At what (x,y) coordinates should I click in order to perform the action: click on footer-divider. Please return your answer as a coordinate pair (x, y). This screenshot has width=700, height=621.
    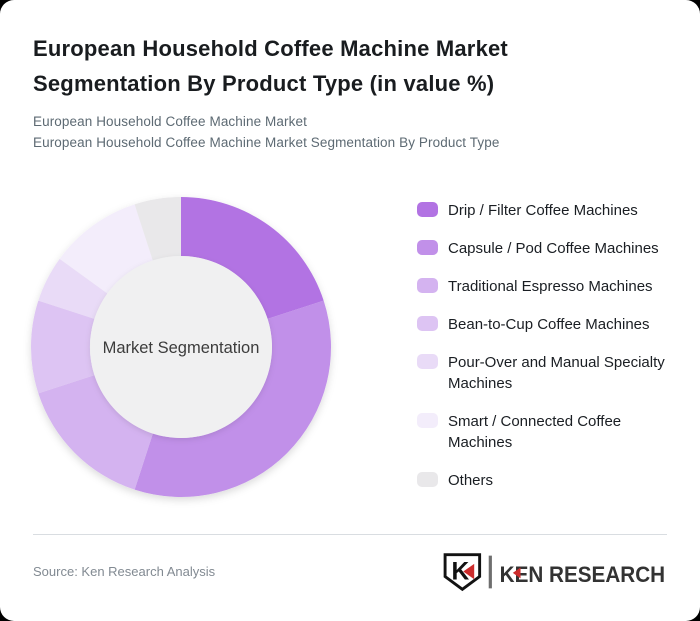
    Looking at the image, I should click on (350, 534).